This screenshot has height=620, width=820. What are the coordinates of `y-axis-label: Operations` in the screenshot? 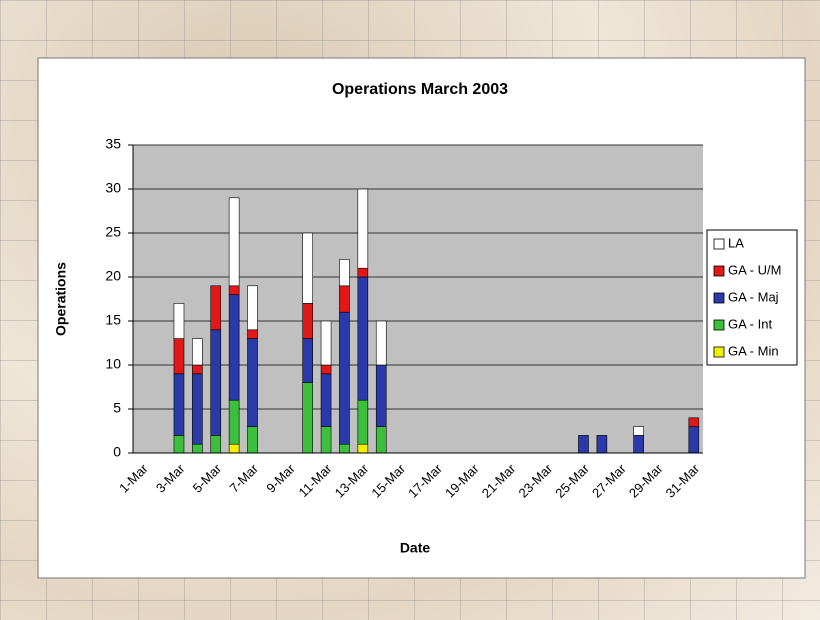 It's located at (61, 299).